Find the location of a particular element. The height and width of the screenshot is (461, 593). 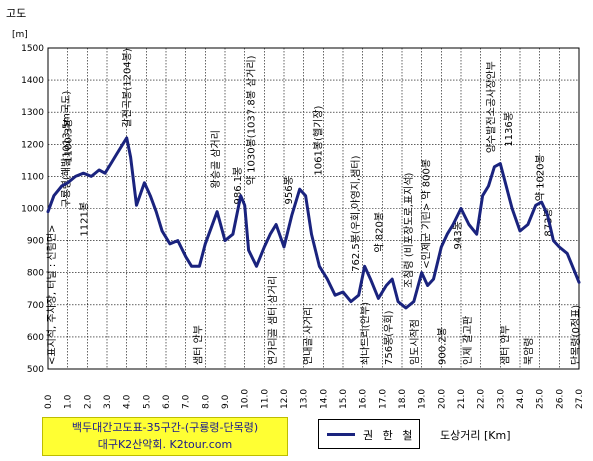

x-tick-label: 24.0 is located at coordinates (521, 399).